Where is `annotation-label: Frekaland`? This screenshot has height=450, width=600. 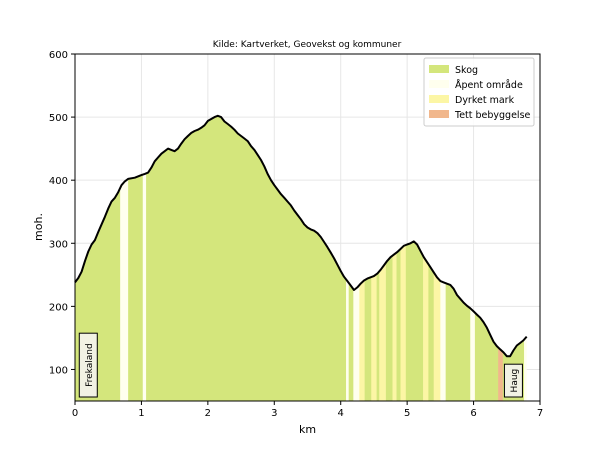 annotation-label: Frekaland is located at coordinates (90, 365).